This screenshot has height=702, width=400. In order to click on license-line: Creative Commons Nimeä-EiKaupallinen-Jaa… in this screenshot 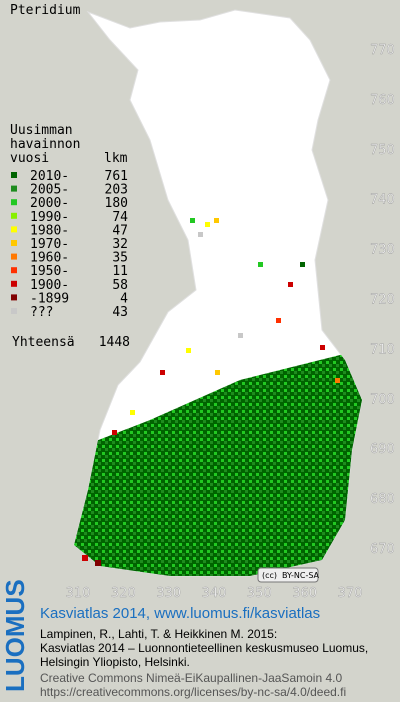, I will do `click(191, 678)`.